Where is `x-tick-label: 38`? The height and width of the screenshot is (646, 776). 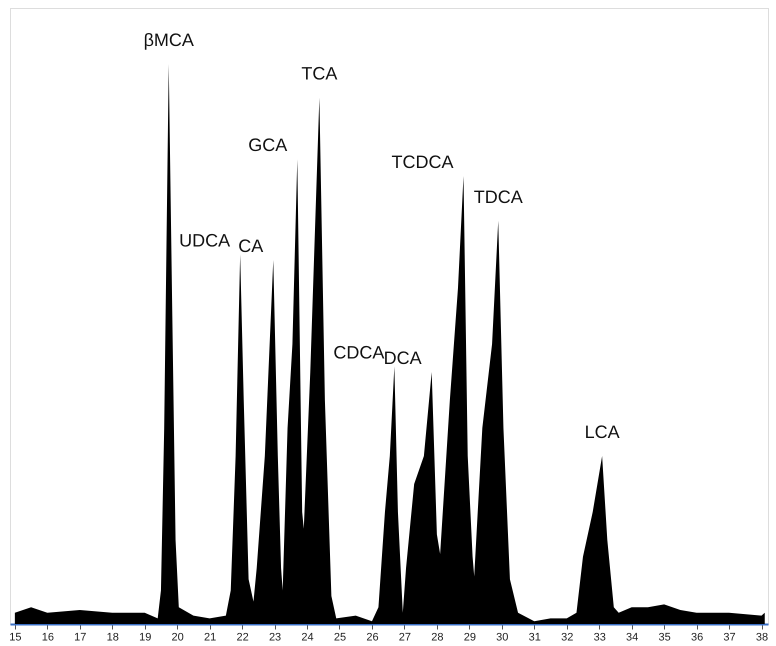 x-tick-label: 38 is located at coordinates (762, 638).